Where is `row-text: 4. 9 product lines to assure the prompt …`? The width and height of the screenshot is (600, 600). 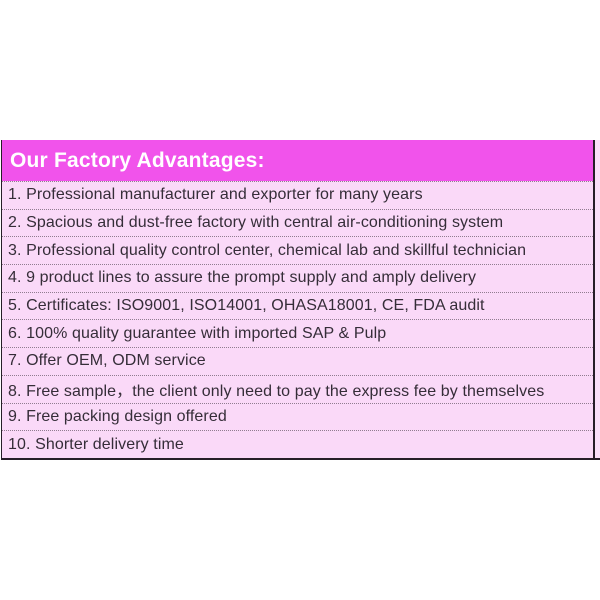 row-text: 4. 9 product lines to assure the prompt … is located at coordinates (242, 278).